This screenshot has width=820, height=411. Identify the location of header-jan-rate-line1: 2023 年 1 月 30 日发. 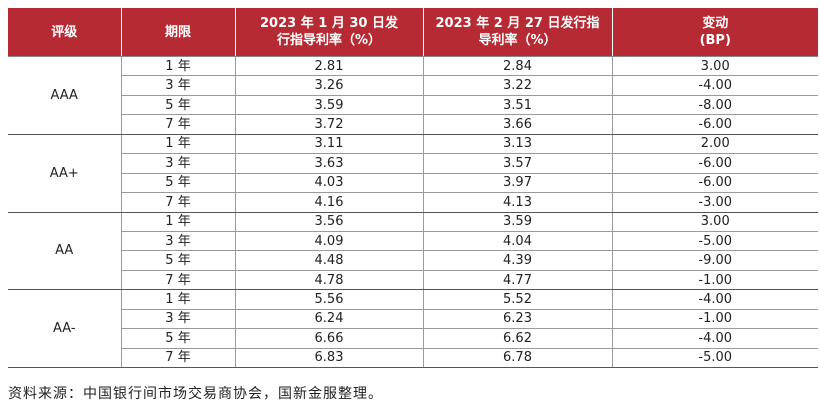
(329, 23).